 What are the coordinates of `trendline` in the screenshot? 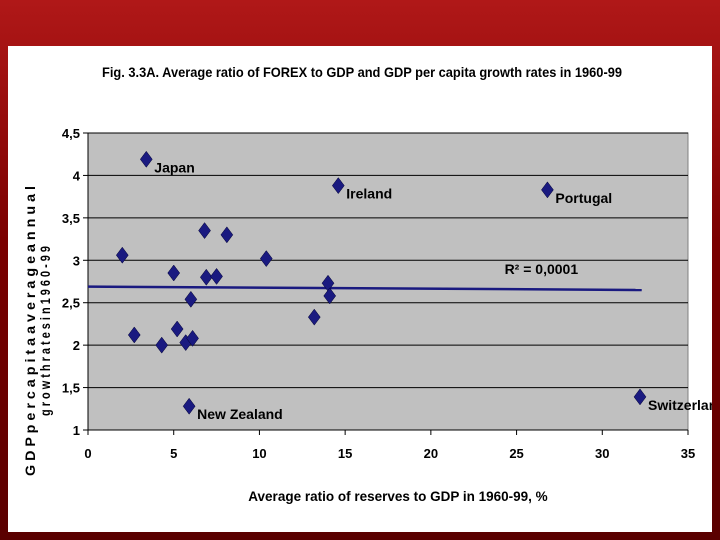 It's located at (364, 288).